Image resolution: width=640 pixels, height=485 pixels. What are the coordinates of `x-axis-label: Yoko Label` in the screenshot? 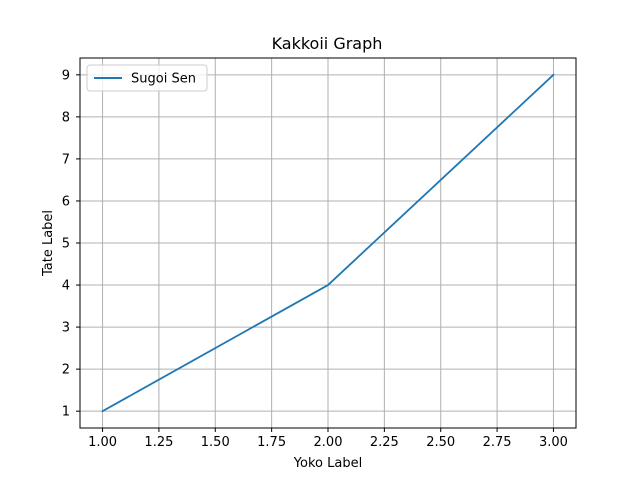 It's located at (327, 463).